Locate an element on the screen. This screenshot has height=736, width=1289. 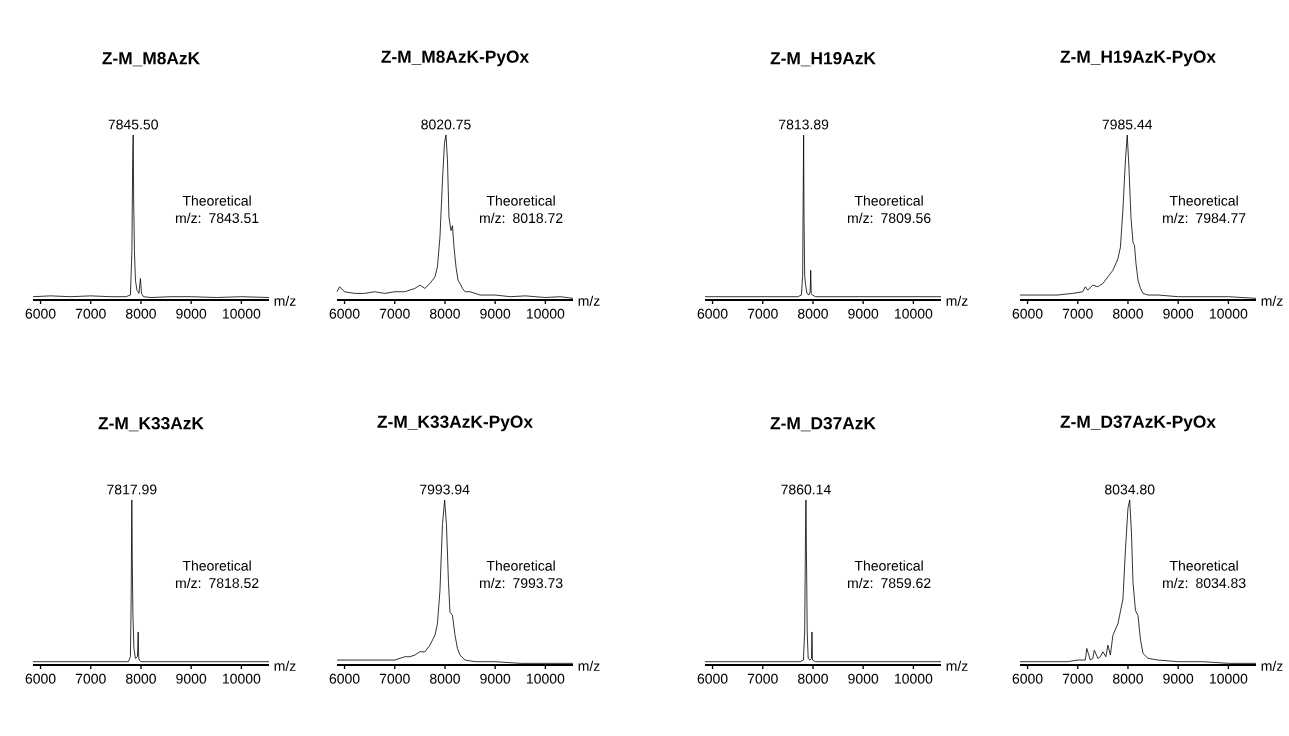
chart-title: Z-M_M8AzK-PyOx is located at coordinates (455, 58).